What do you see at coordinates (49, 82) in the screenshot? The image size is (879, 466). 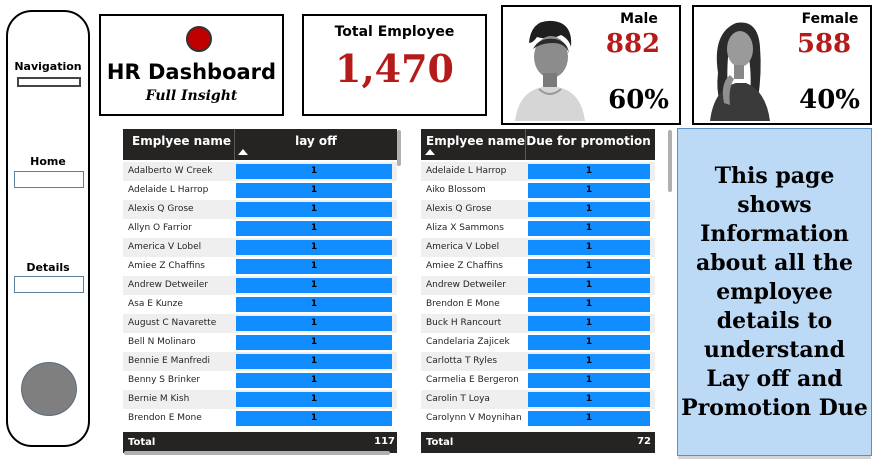 I see `navigation-button` at bounding box center [49, 82].